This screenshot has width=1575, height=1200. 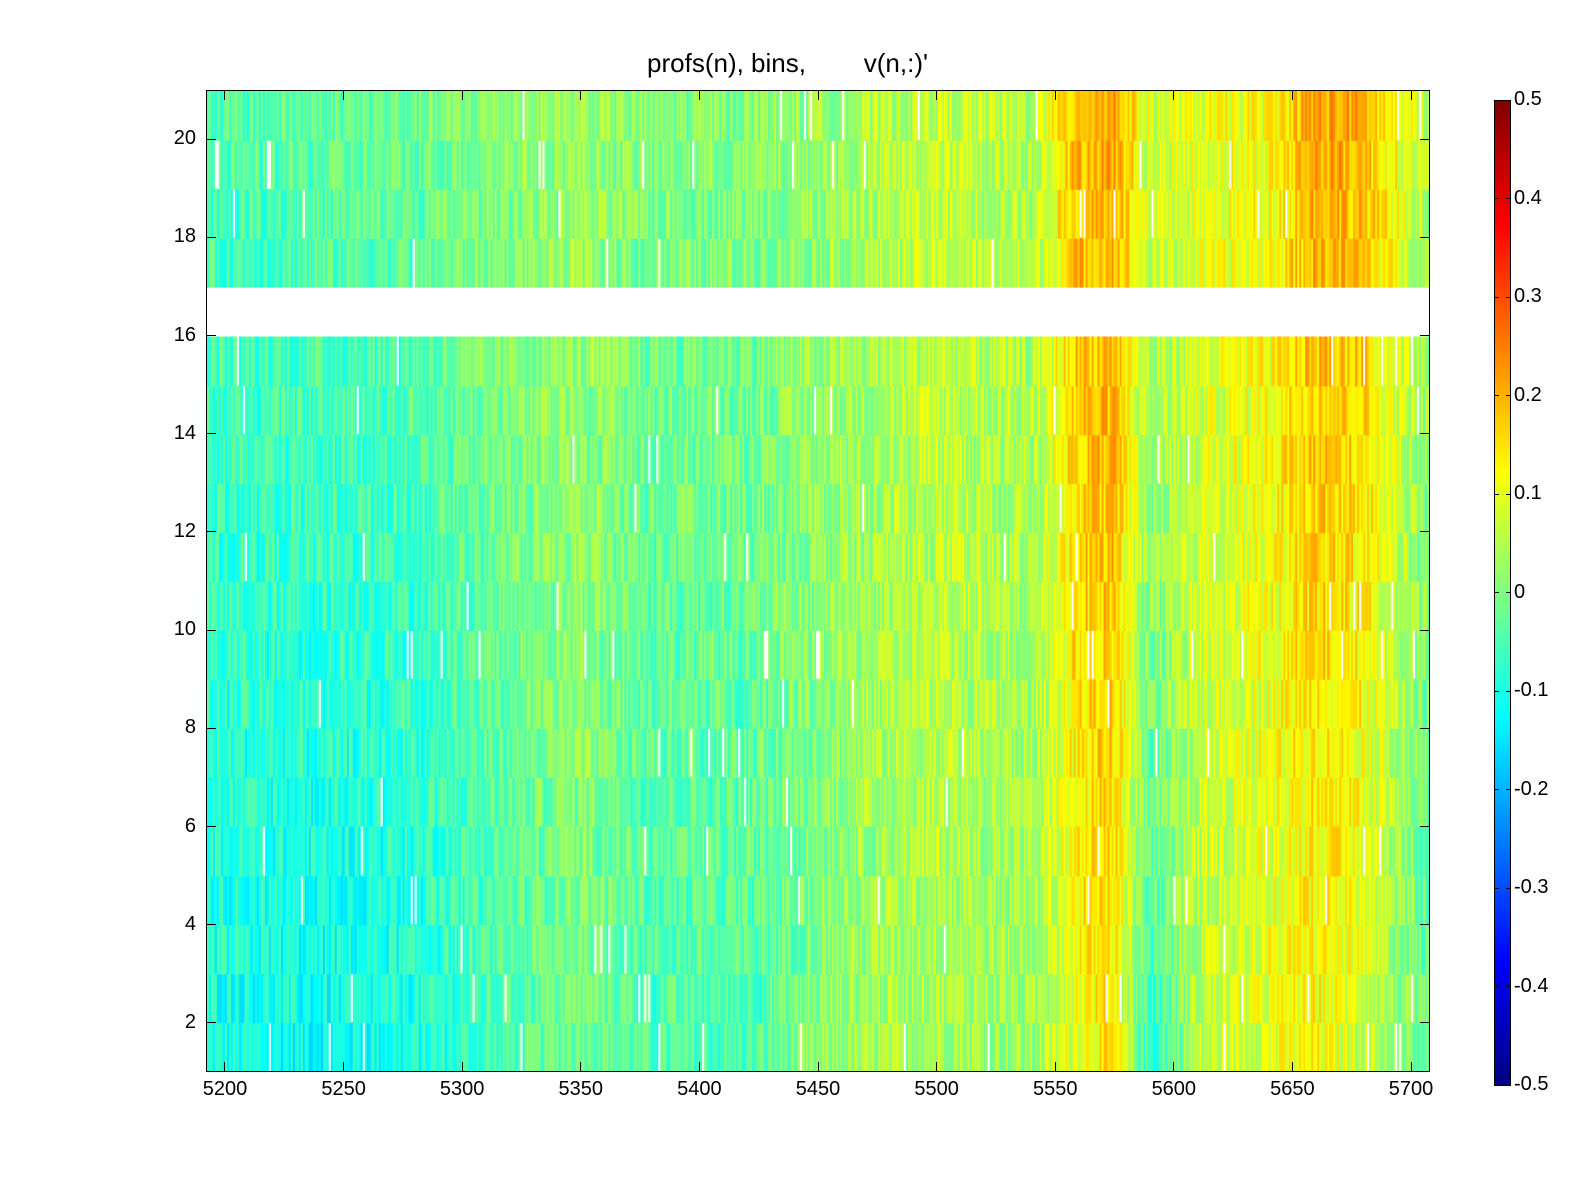 What do you see at coordinates (1528, 99) in the screenshot?
I see `colorbar-tick-label: 0.5` at bounding box center [1528, 99].